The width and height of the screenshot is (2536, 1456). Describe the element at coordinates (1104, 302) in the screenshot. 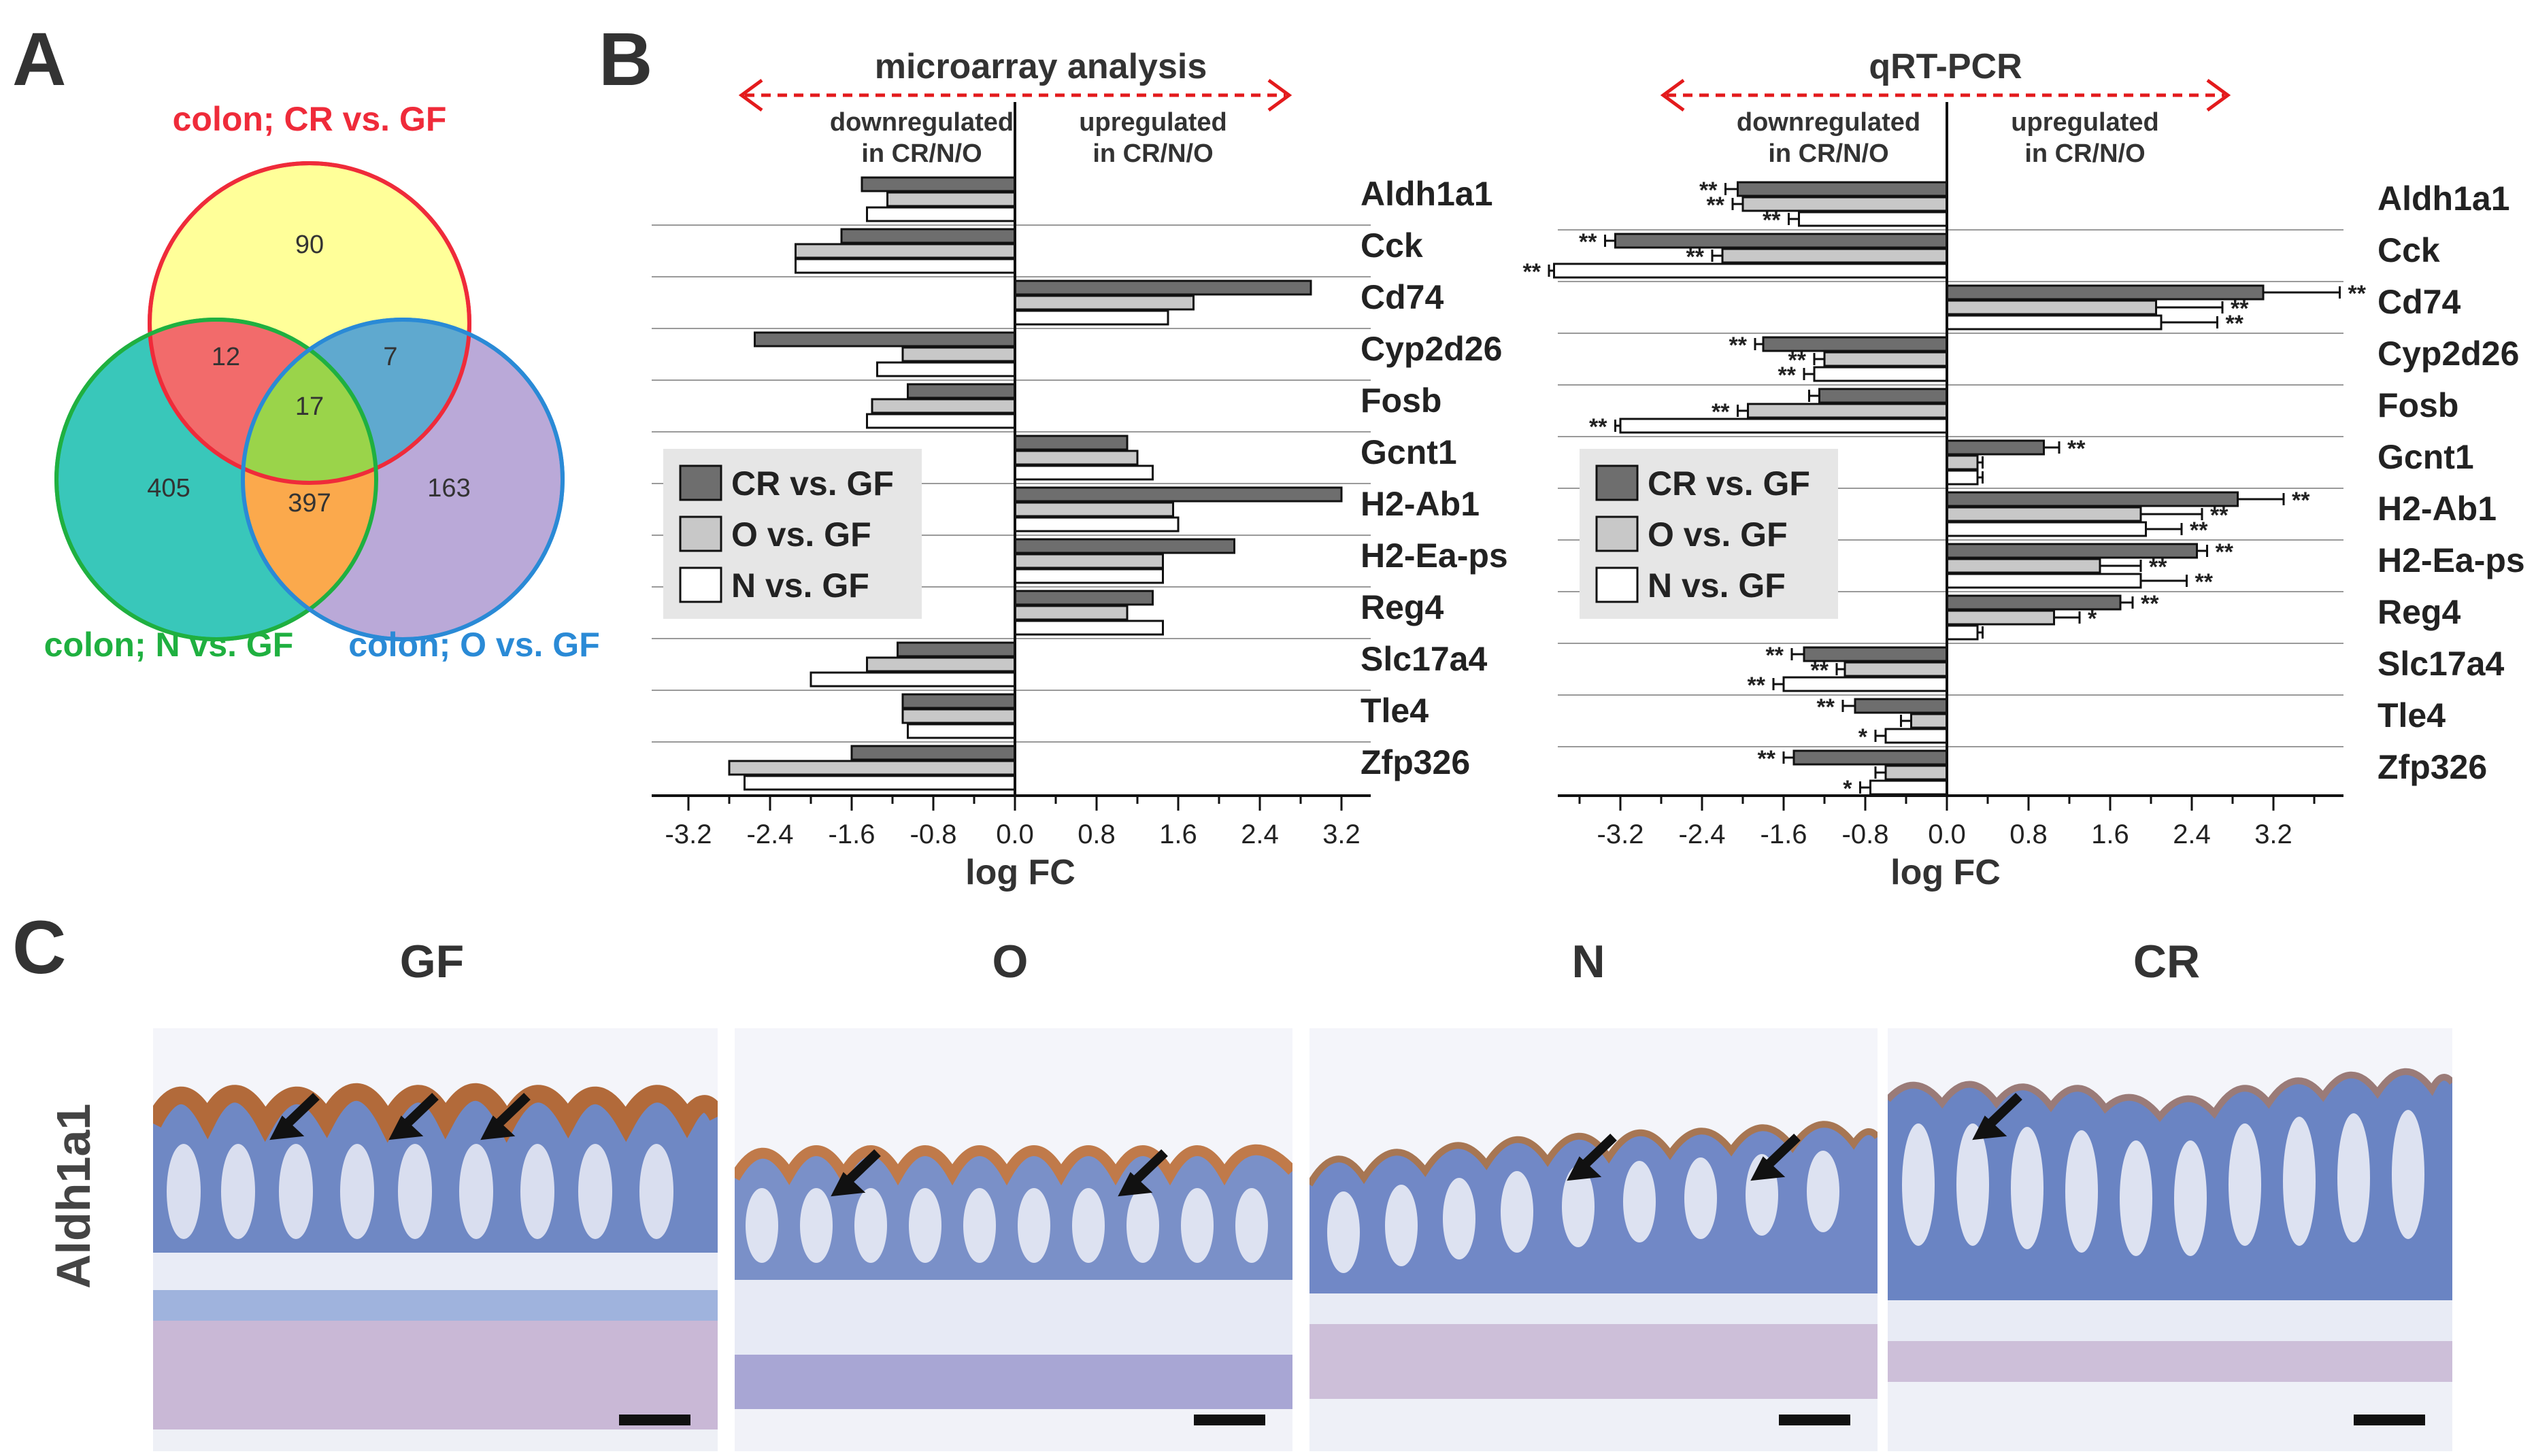

I see `bar-o-cd74` at that location.